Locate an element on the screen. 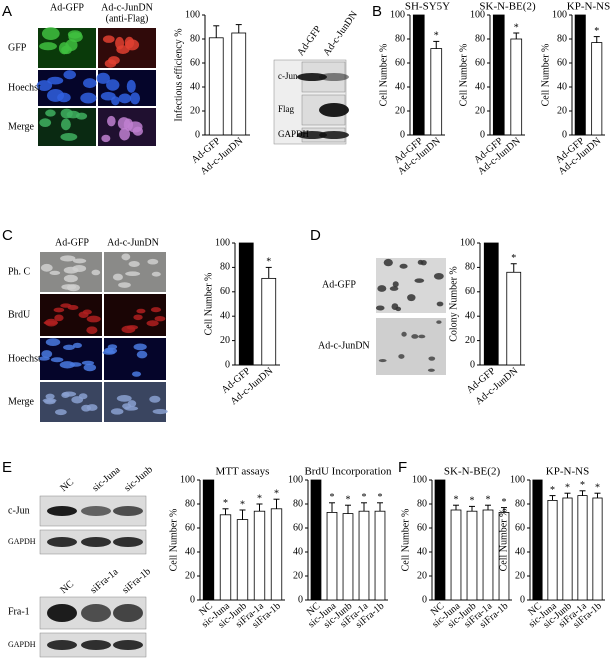 The height and width of the screenshot is (670, 610). y-axis-label: Infectious efficiency % is located at coordinates (178, 74).